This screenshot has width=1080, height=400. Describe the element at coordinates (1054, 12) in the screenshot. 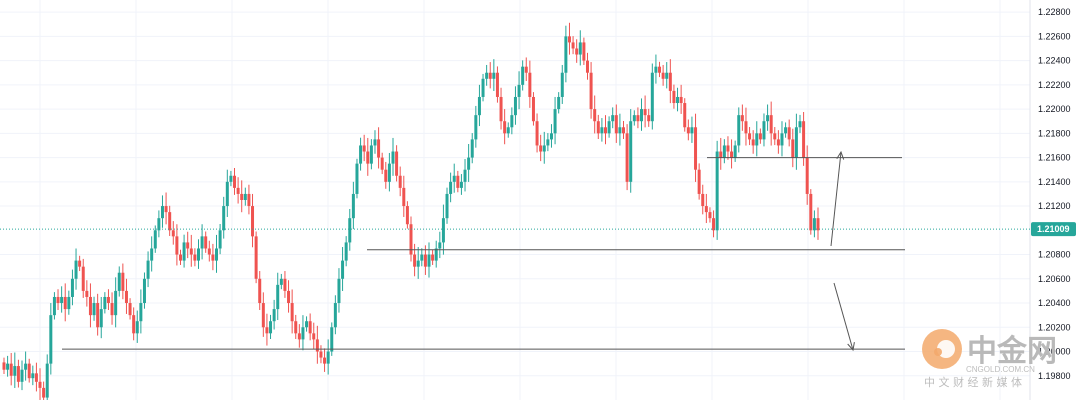

I see `y-tick-label: 1.22800` at that location.